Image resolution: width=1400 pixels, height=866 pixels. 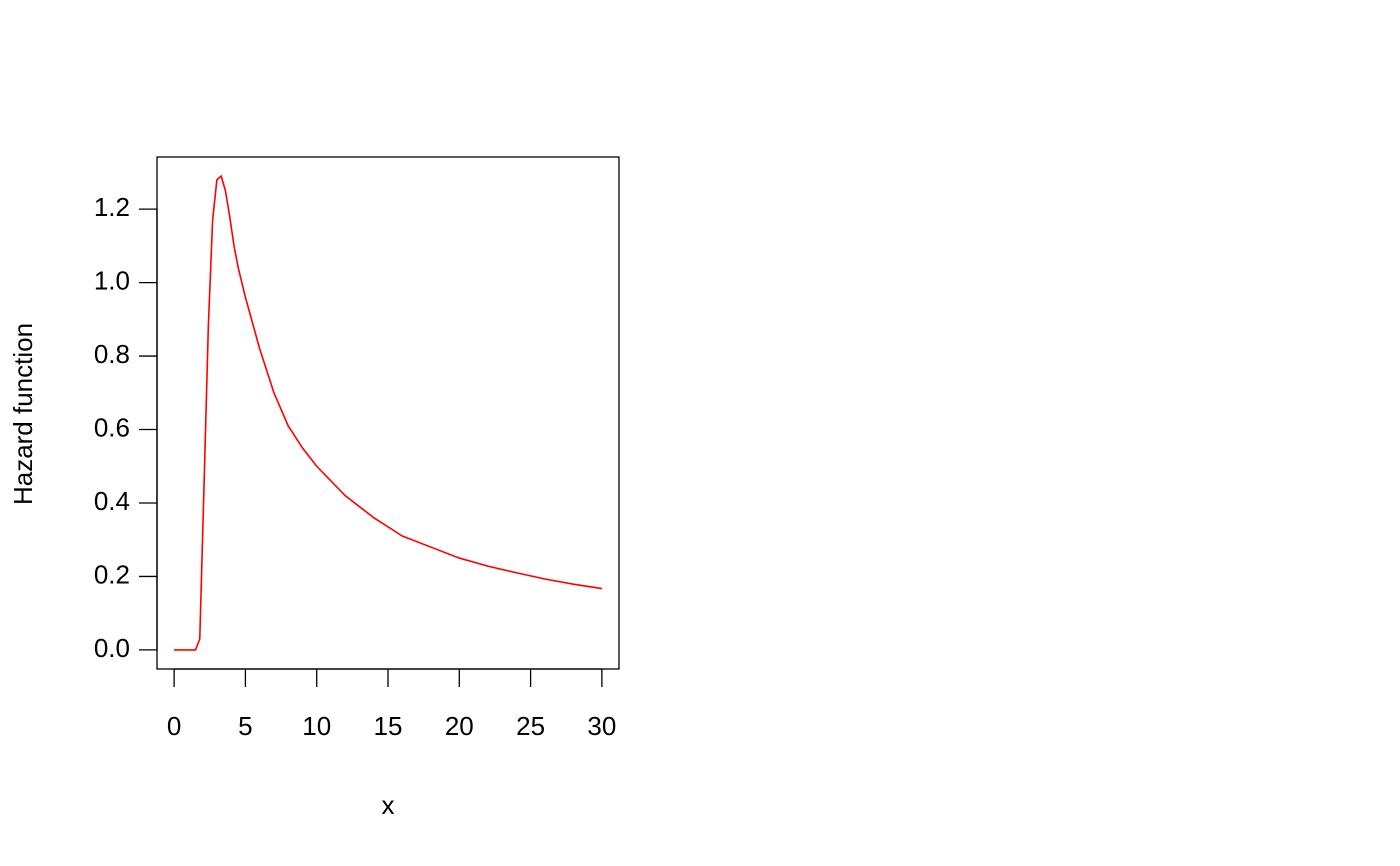 What do you see at coordinates (388, 805) in the screenshot?
I see `x-axis-label: x` at bounding box center [388, 805].